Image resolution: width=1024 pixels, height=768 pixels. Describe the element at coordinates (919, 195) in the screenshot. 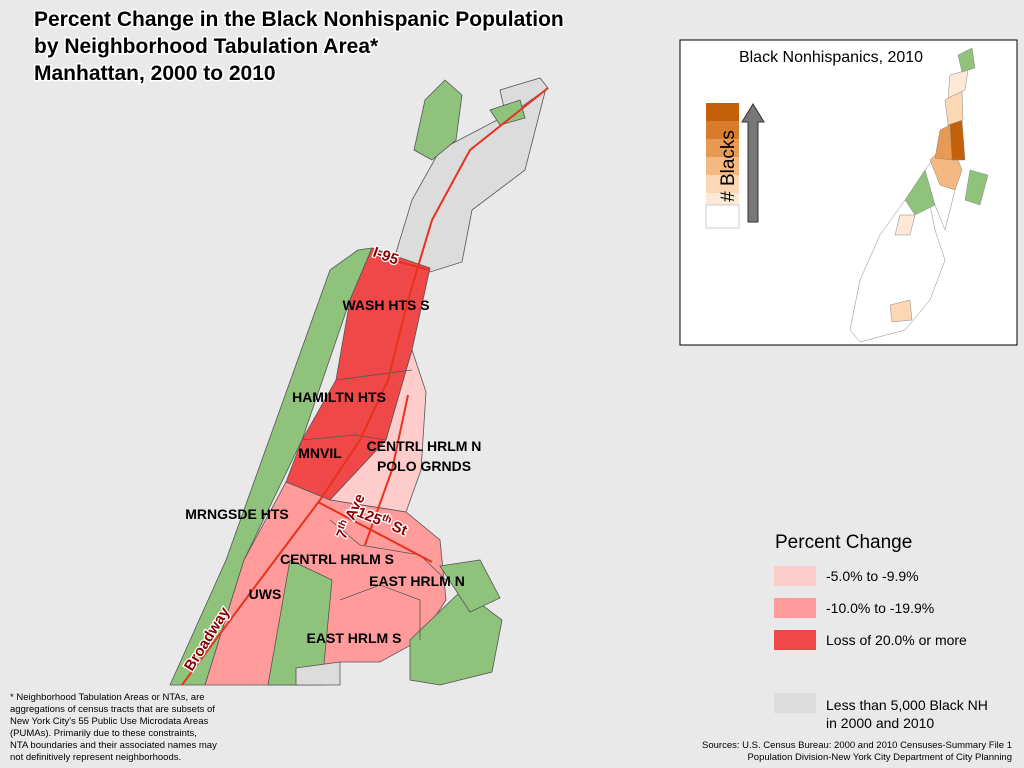

I see `inset-map` at that location.